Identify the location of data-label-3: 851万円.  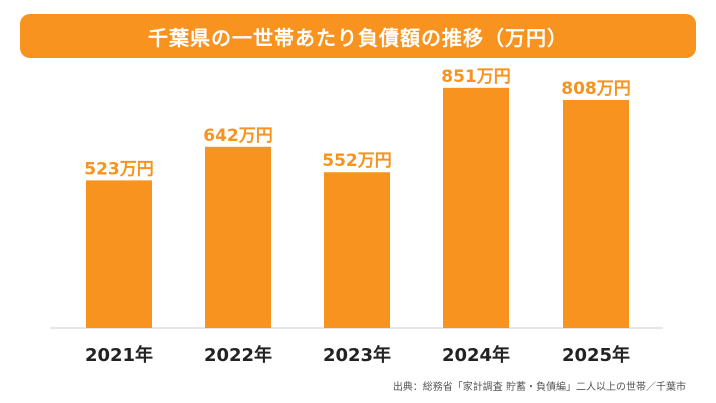
(476, 77).